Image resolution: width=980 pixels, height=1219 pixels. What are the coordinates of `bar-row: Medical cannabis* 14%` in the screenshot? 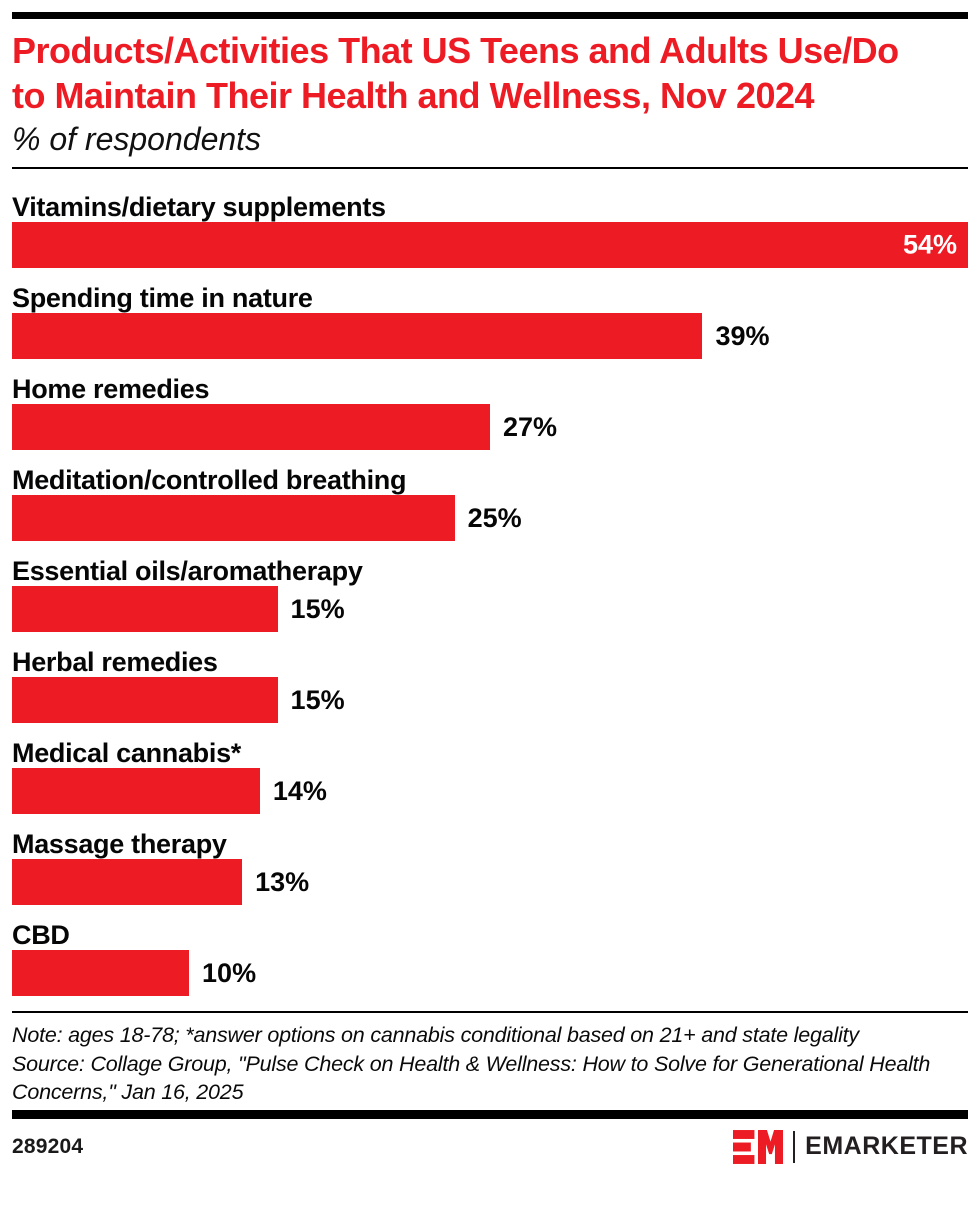 It's located at (490, 776).